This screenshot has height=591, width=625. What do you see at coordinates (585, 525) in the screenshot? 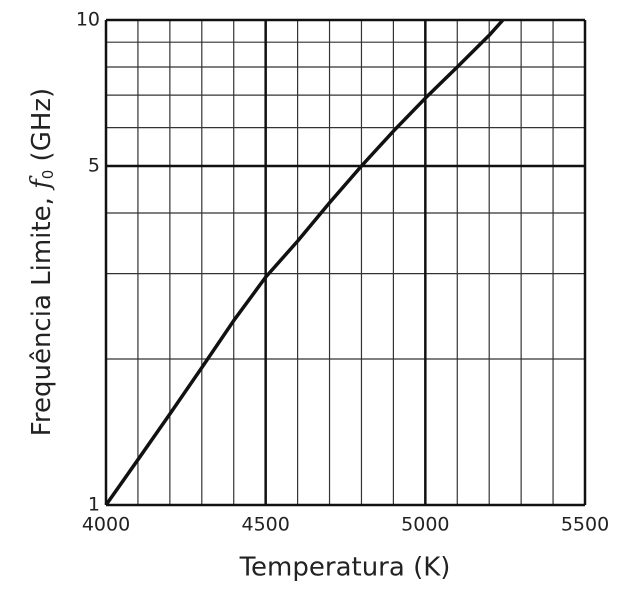
I see `x-tick-label: 5500` at bounding box center [585, 525].